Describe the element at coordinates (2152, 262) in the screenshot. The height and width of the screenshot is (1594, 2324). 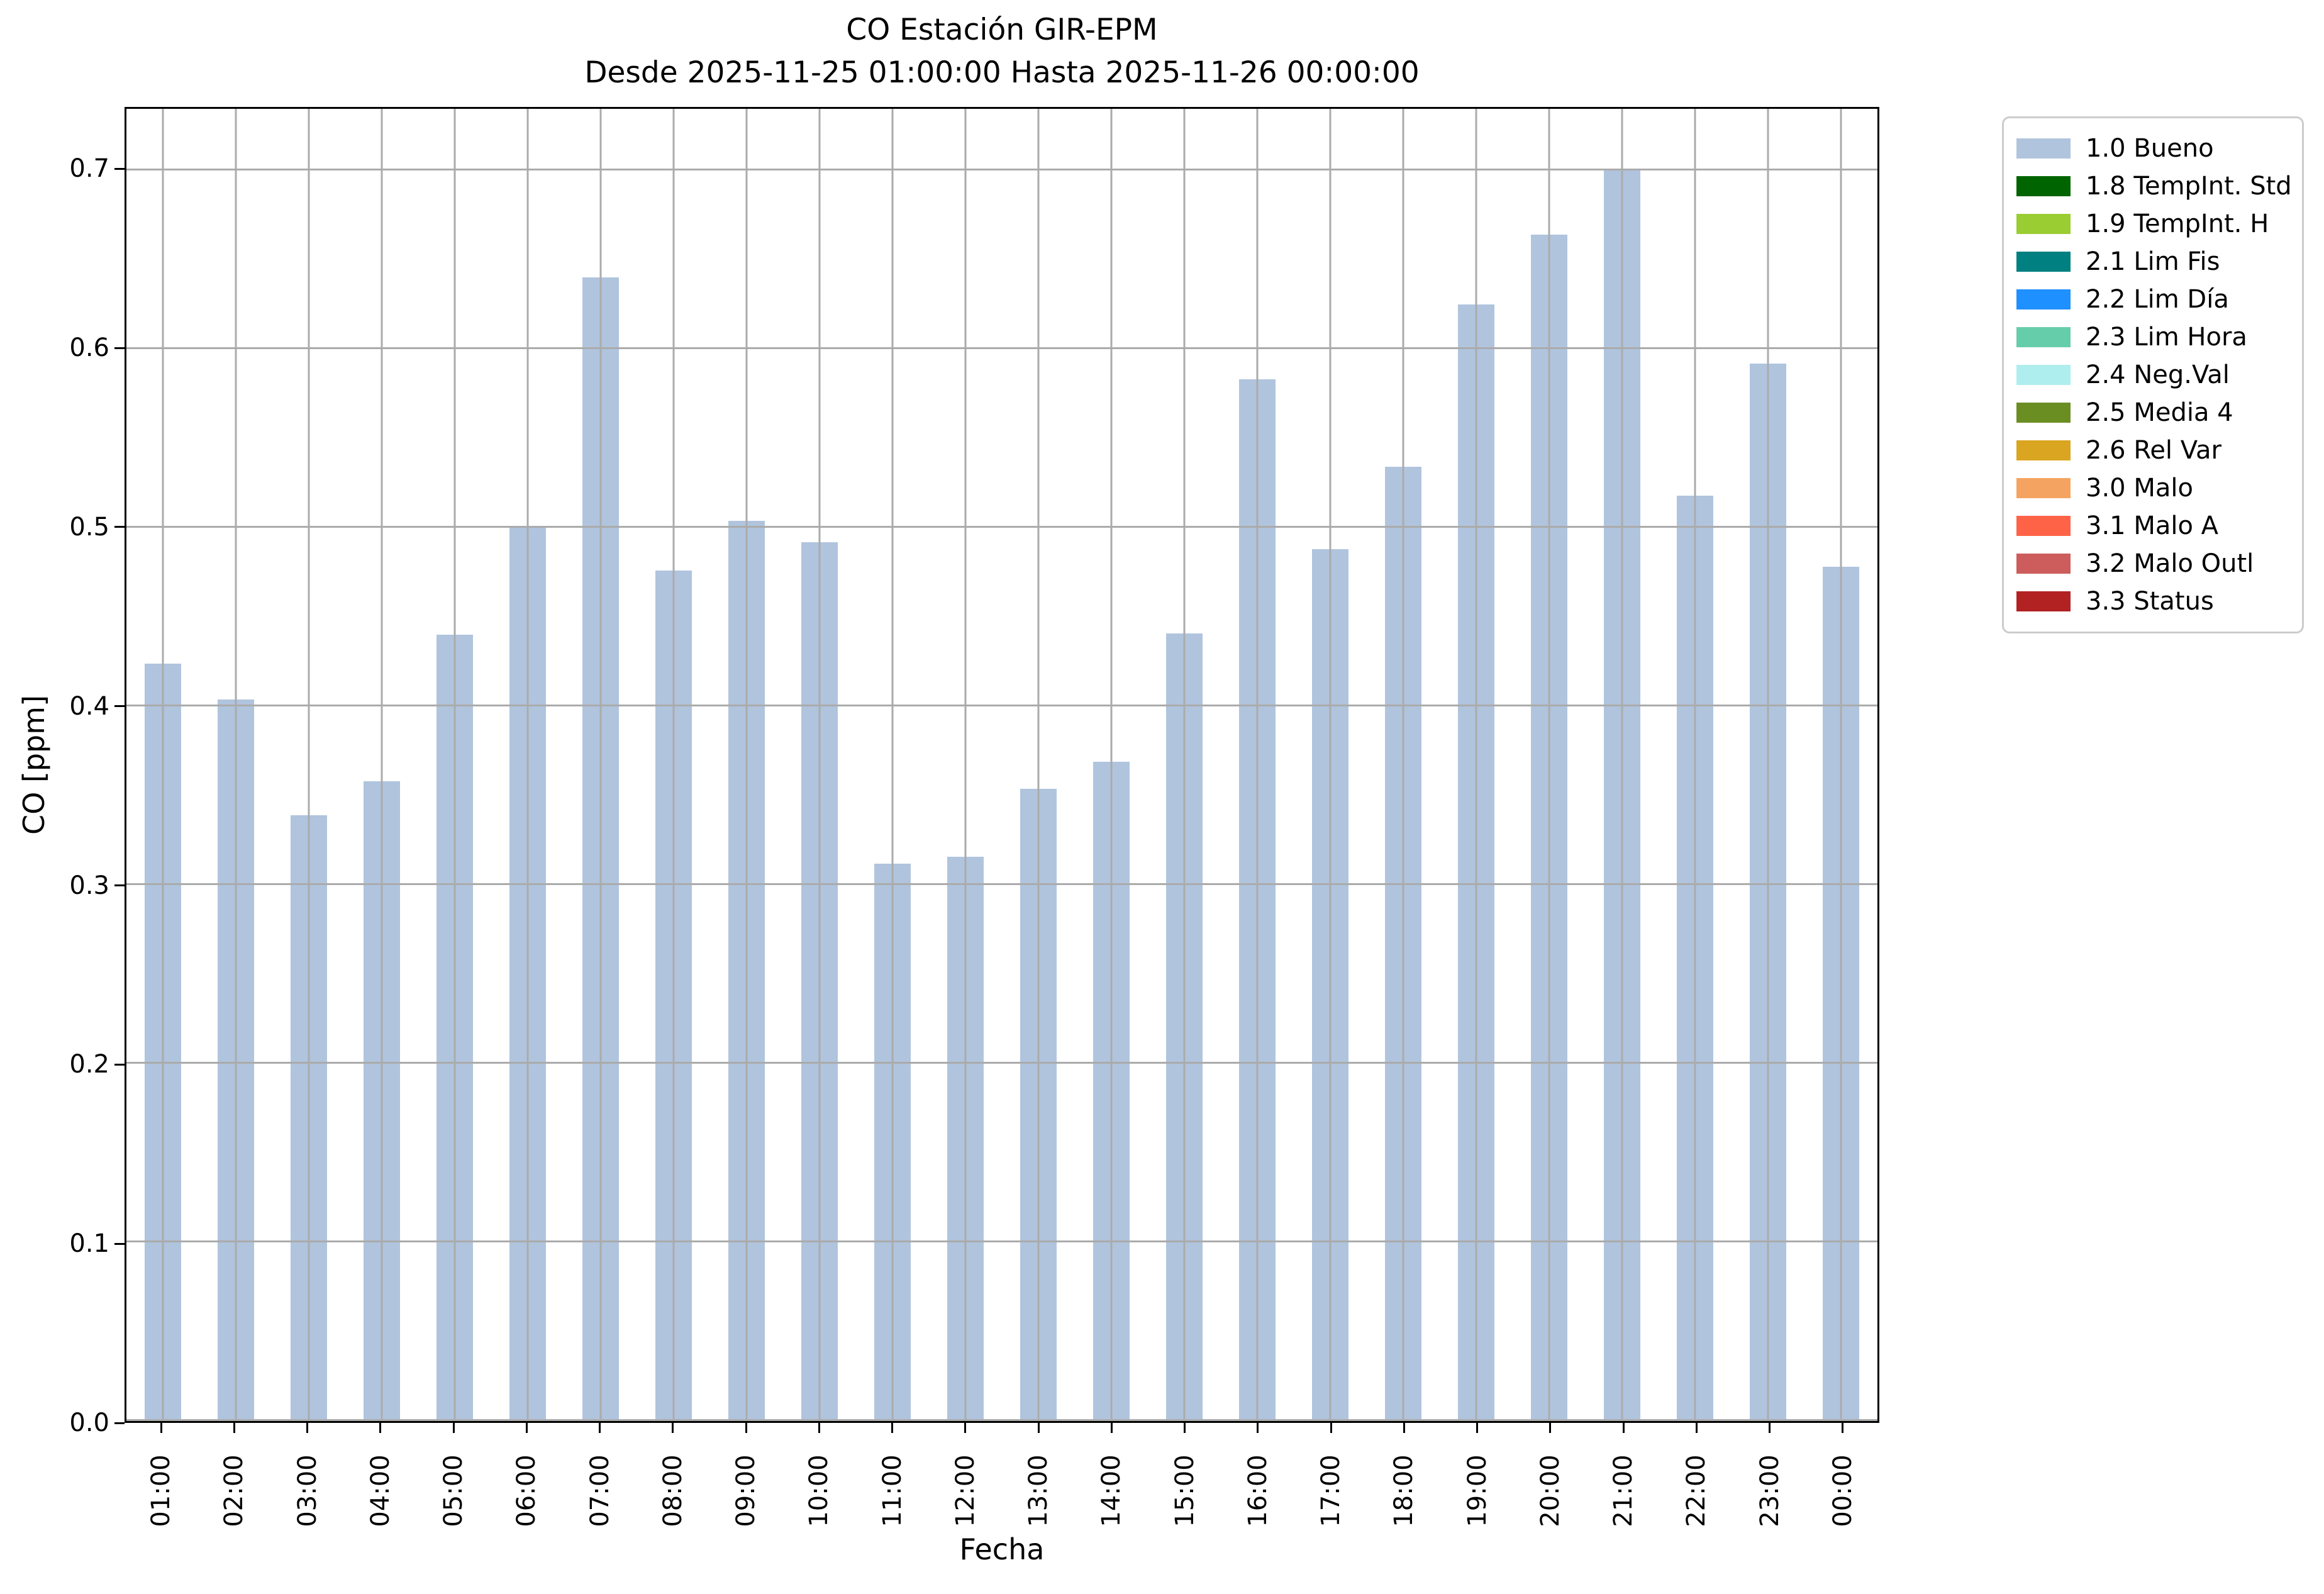
I see `legend-row: 2.1 Lim Fis` at that location.